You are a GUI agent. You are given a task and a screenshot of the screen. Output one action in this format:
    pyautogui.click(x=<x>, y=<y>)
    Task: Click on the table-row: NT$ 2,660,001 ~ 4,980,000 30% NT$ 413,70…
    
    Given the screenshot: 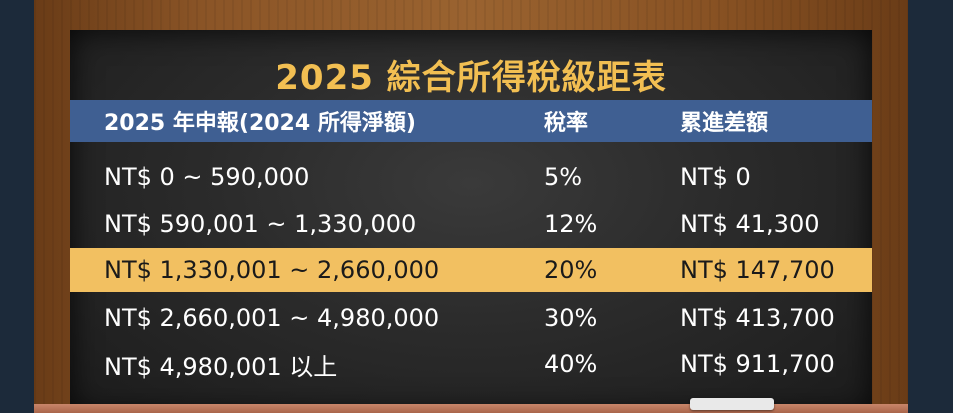 What is the action you would take?
    pyautogui.click(x=471, y=318)
    